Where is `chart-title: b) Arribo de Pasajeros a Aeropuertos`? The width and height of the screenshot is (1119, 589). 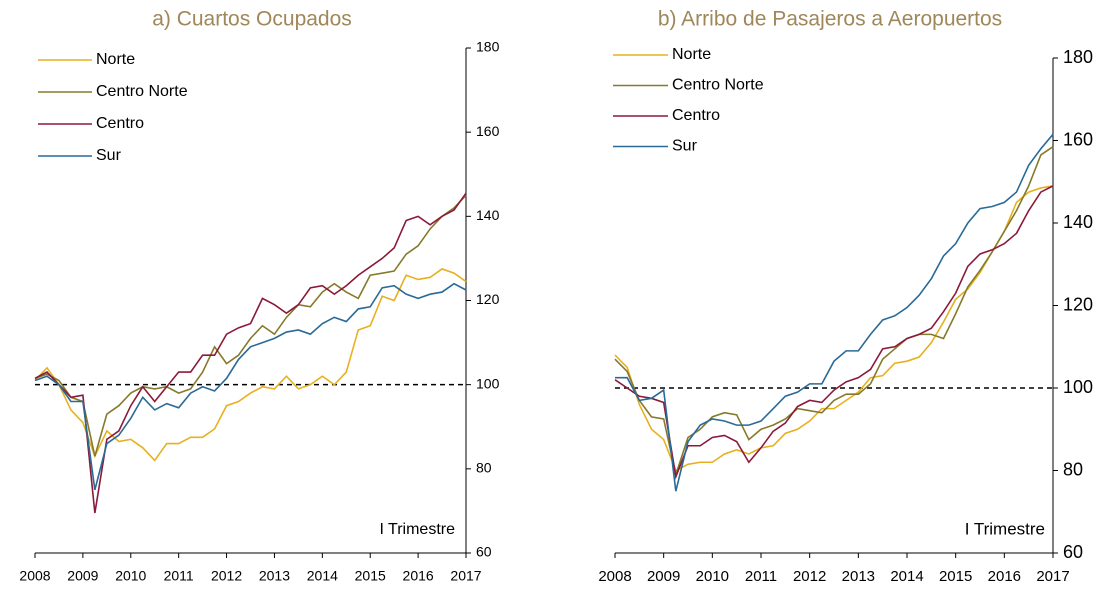 chart-title: b) Arribo de Pasajeros a Aeropuertos is located at coordinates (830, 19).